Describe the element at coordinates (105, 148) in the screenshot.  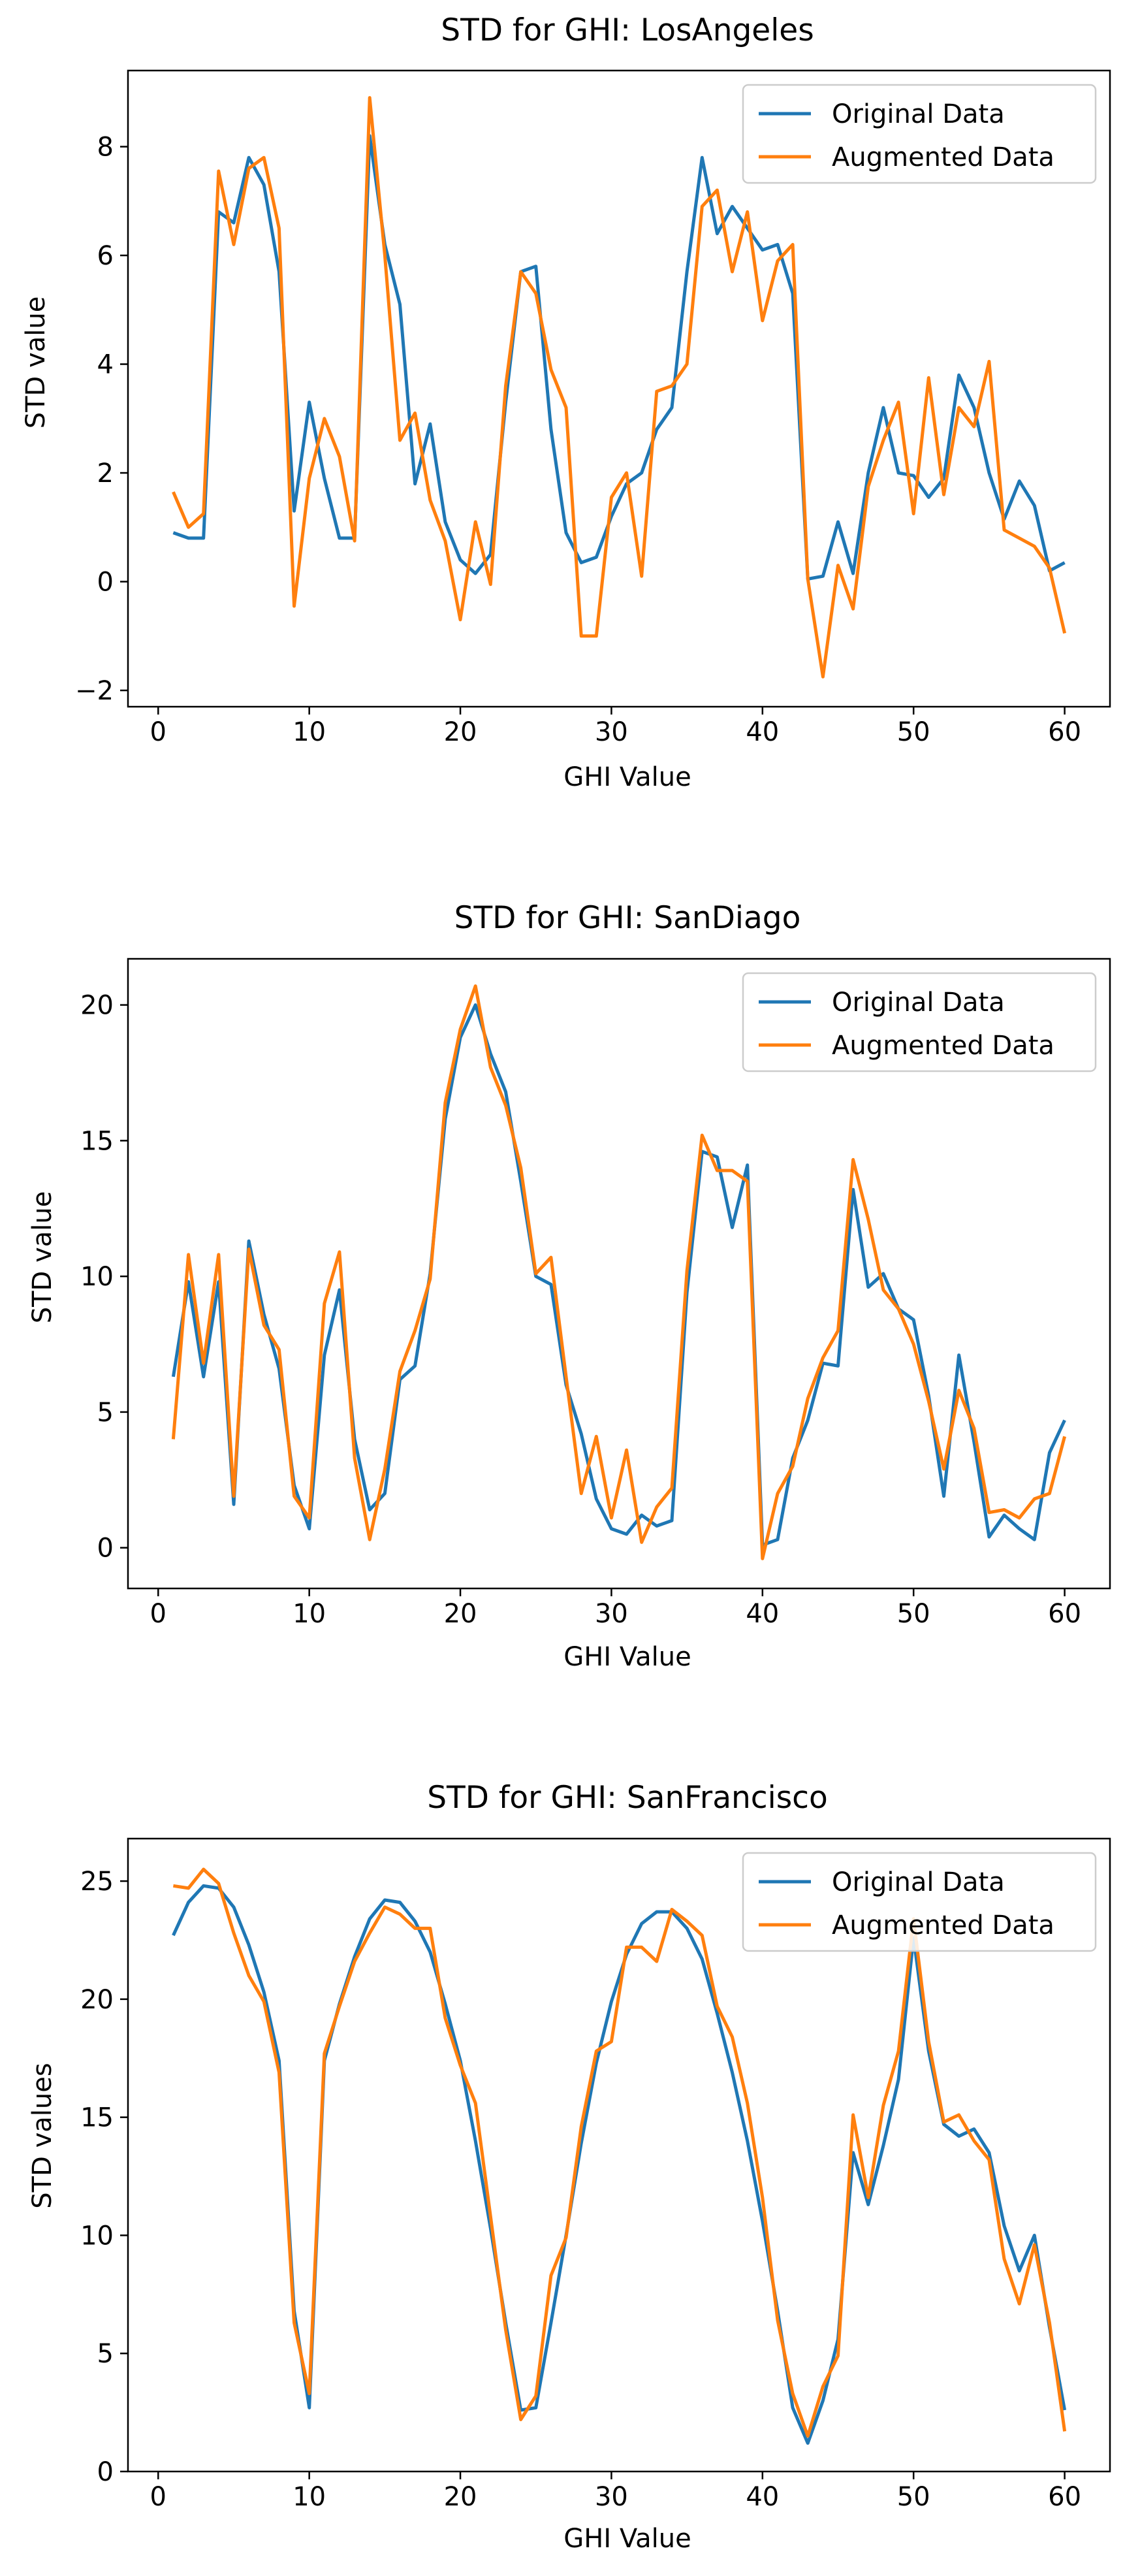
I see `y-tick-label: 8` at that location.